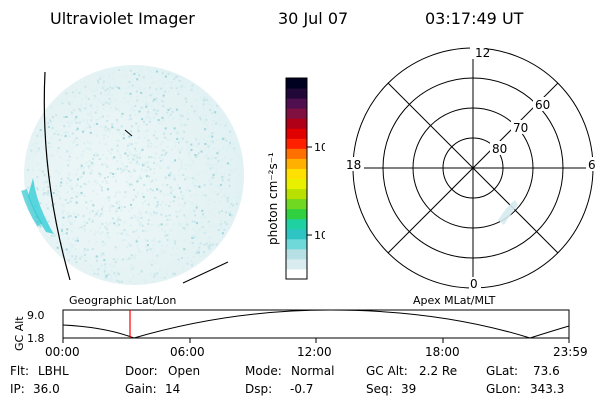 This screenshot has height=400, width=600. Describe the element at coordinates (438, 371) in the screenshot. I see `status-gcalt-value: 2.2 Re` at that location.